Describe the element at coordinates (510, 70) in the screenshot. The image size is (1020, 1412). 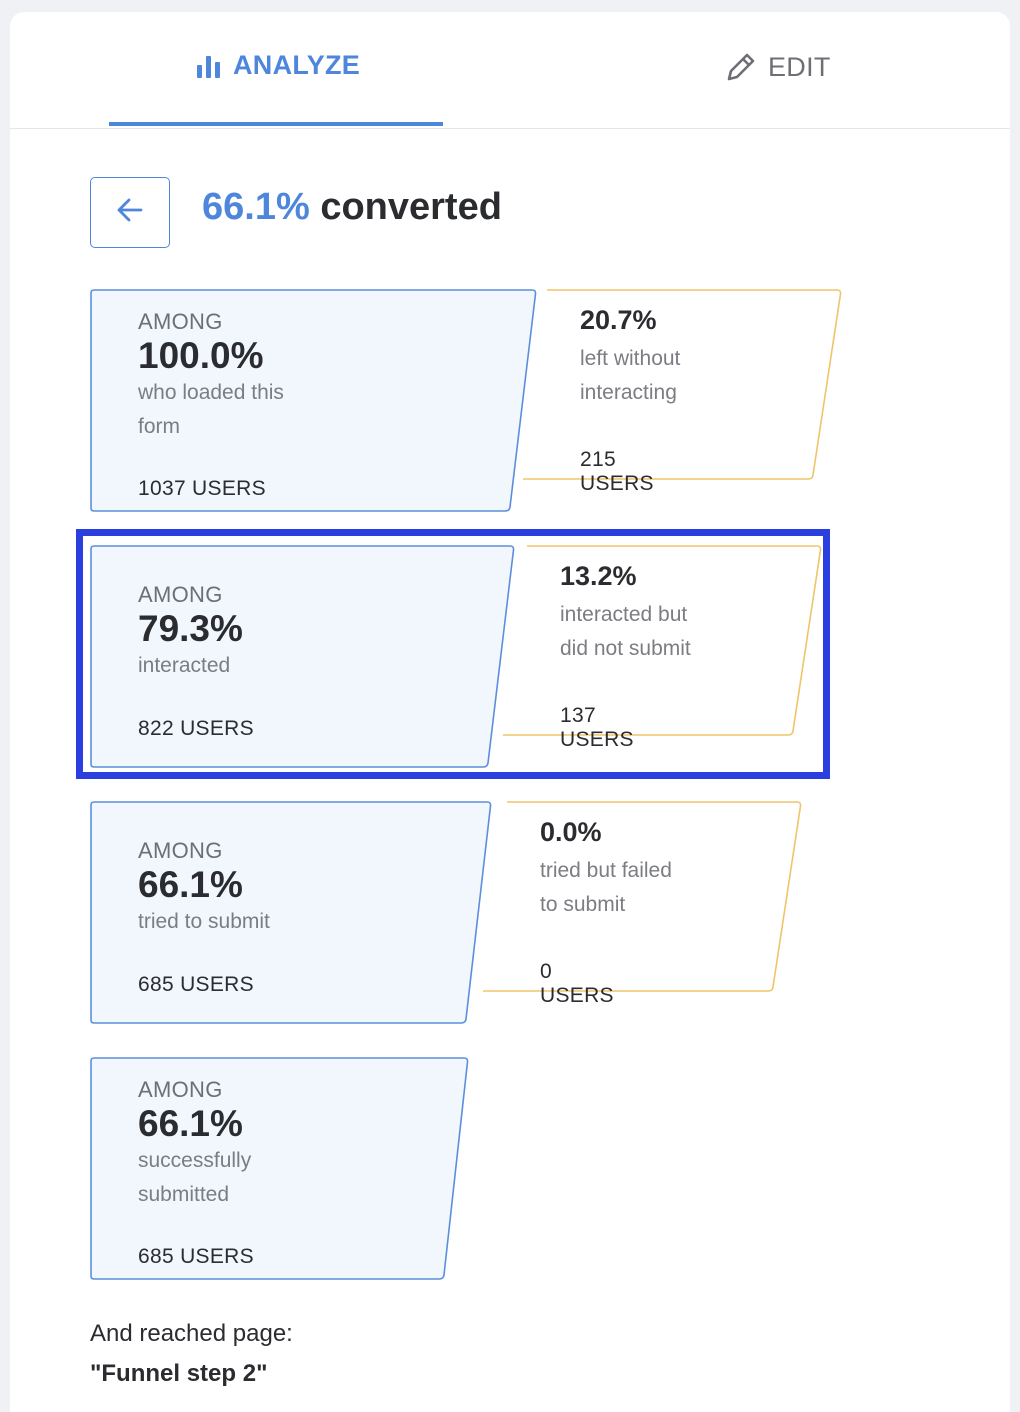
I see `tab-bar: ANALYZE EDIT` at that location.